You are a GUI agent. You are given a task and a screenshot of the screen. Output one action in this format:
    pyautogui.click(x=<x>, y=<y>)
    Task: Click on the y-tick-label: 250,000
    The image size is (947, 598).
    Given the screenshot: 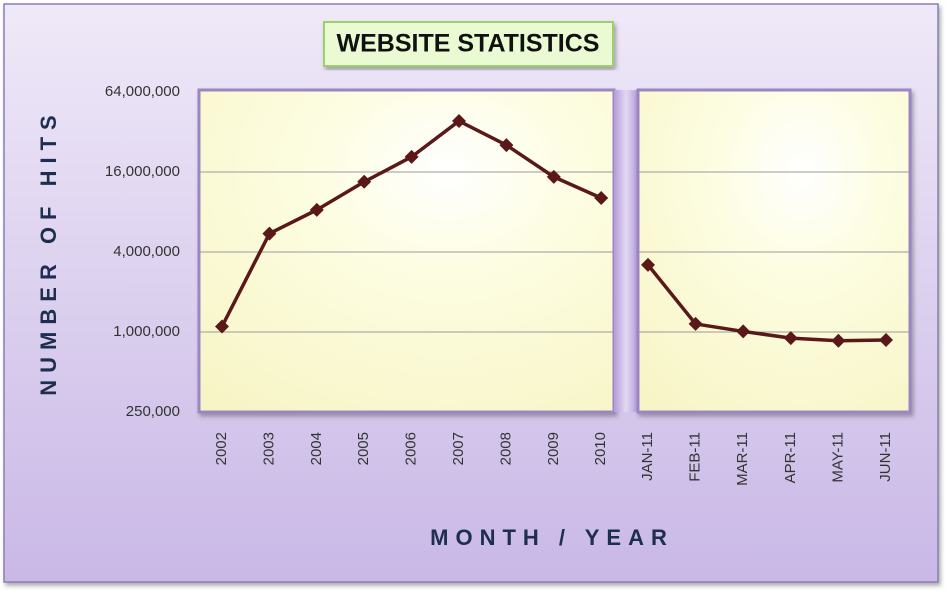 What is the action you would take?
    pyautogui.click(x=153, y=411)
    